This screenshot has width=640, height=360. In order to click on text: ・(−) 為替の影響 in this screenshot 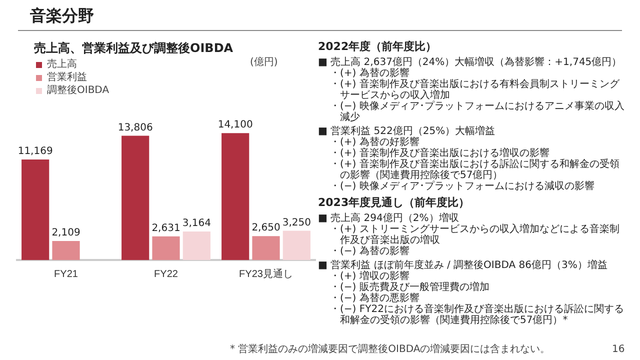, I will do `click(369, 251)`.